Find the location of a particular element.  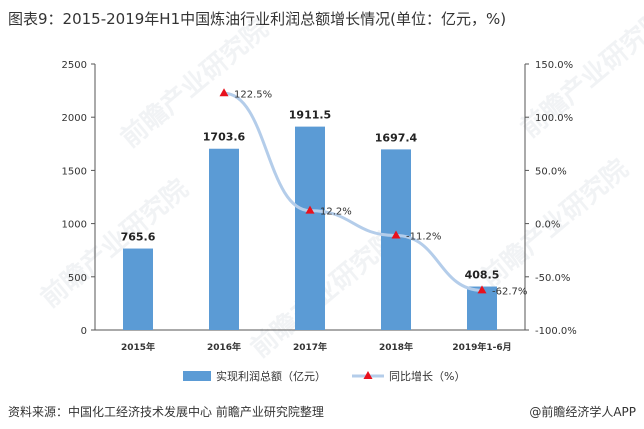

y-right-tick-label: 100.0% is located at coordinates (554, 118).